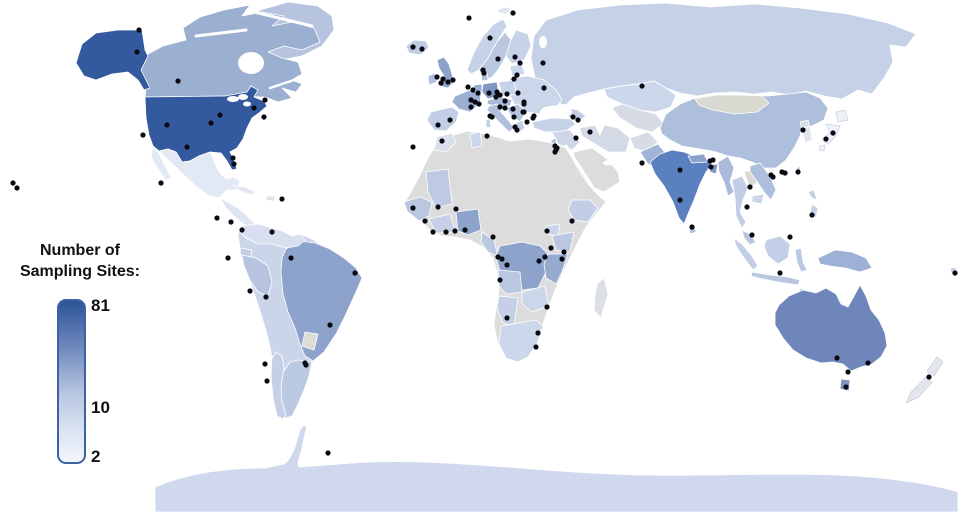  Describe the element at coordinates (510, 282) in the screenshot. I see `region-angola` at that location.